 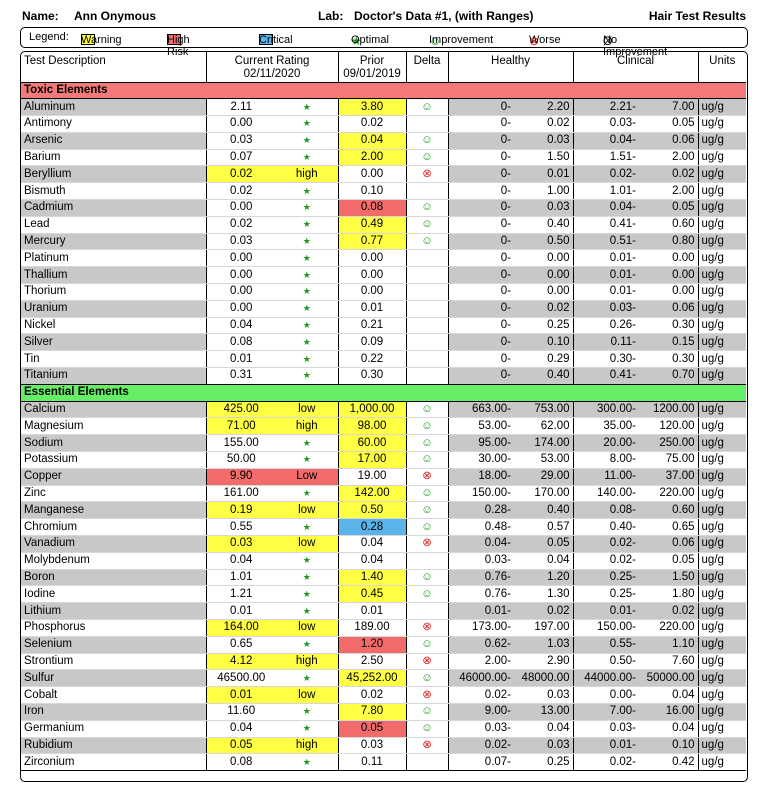 What do you see at coordinates (370, 40) in the screenshot?
I see `legend-text: Optimal` at bounding box center [370, 40].